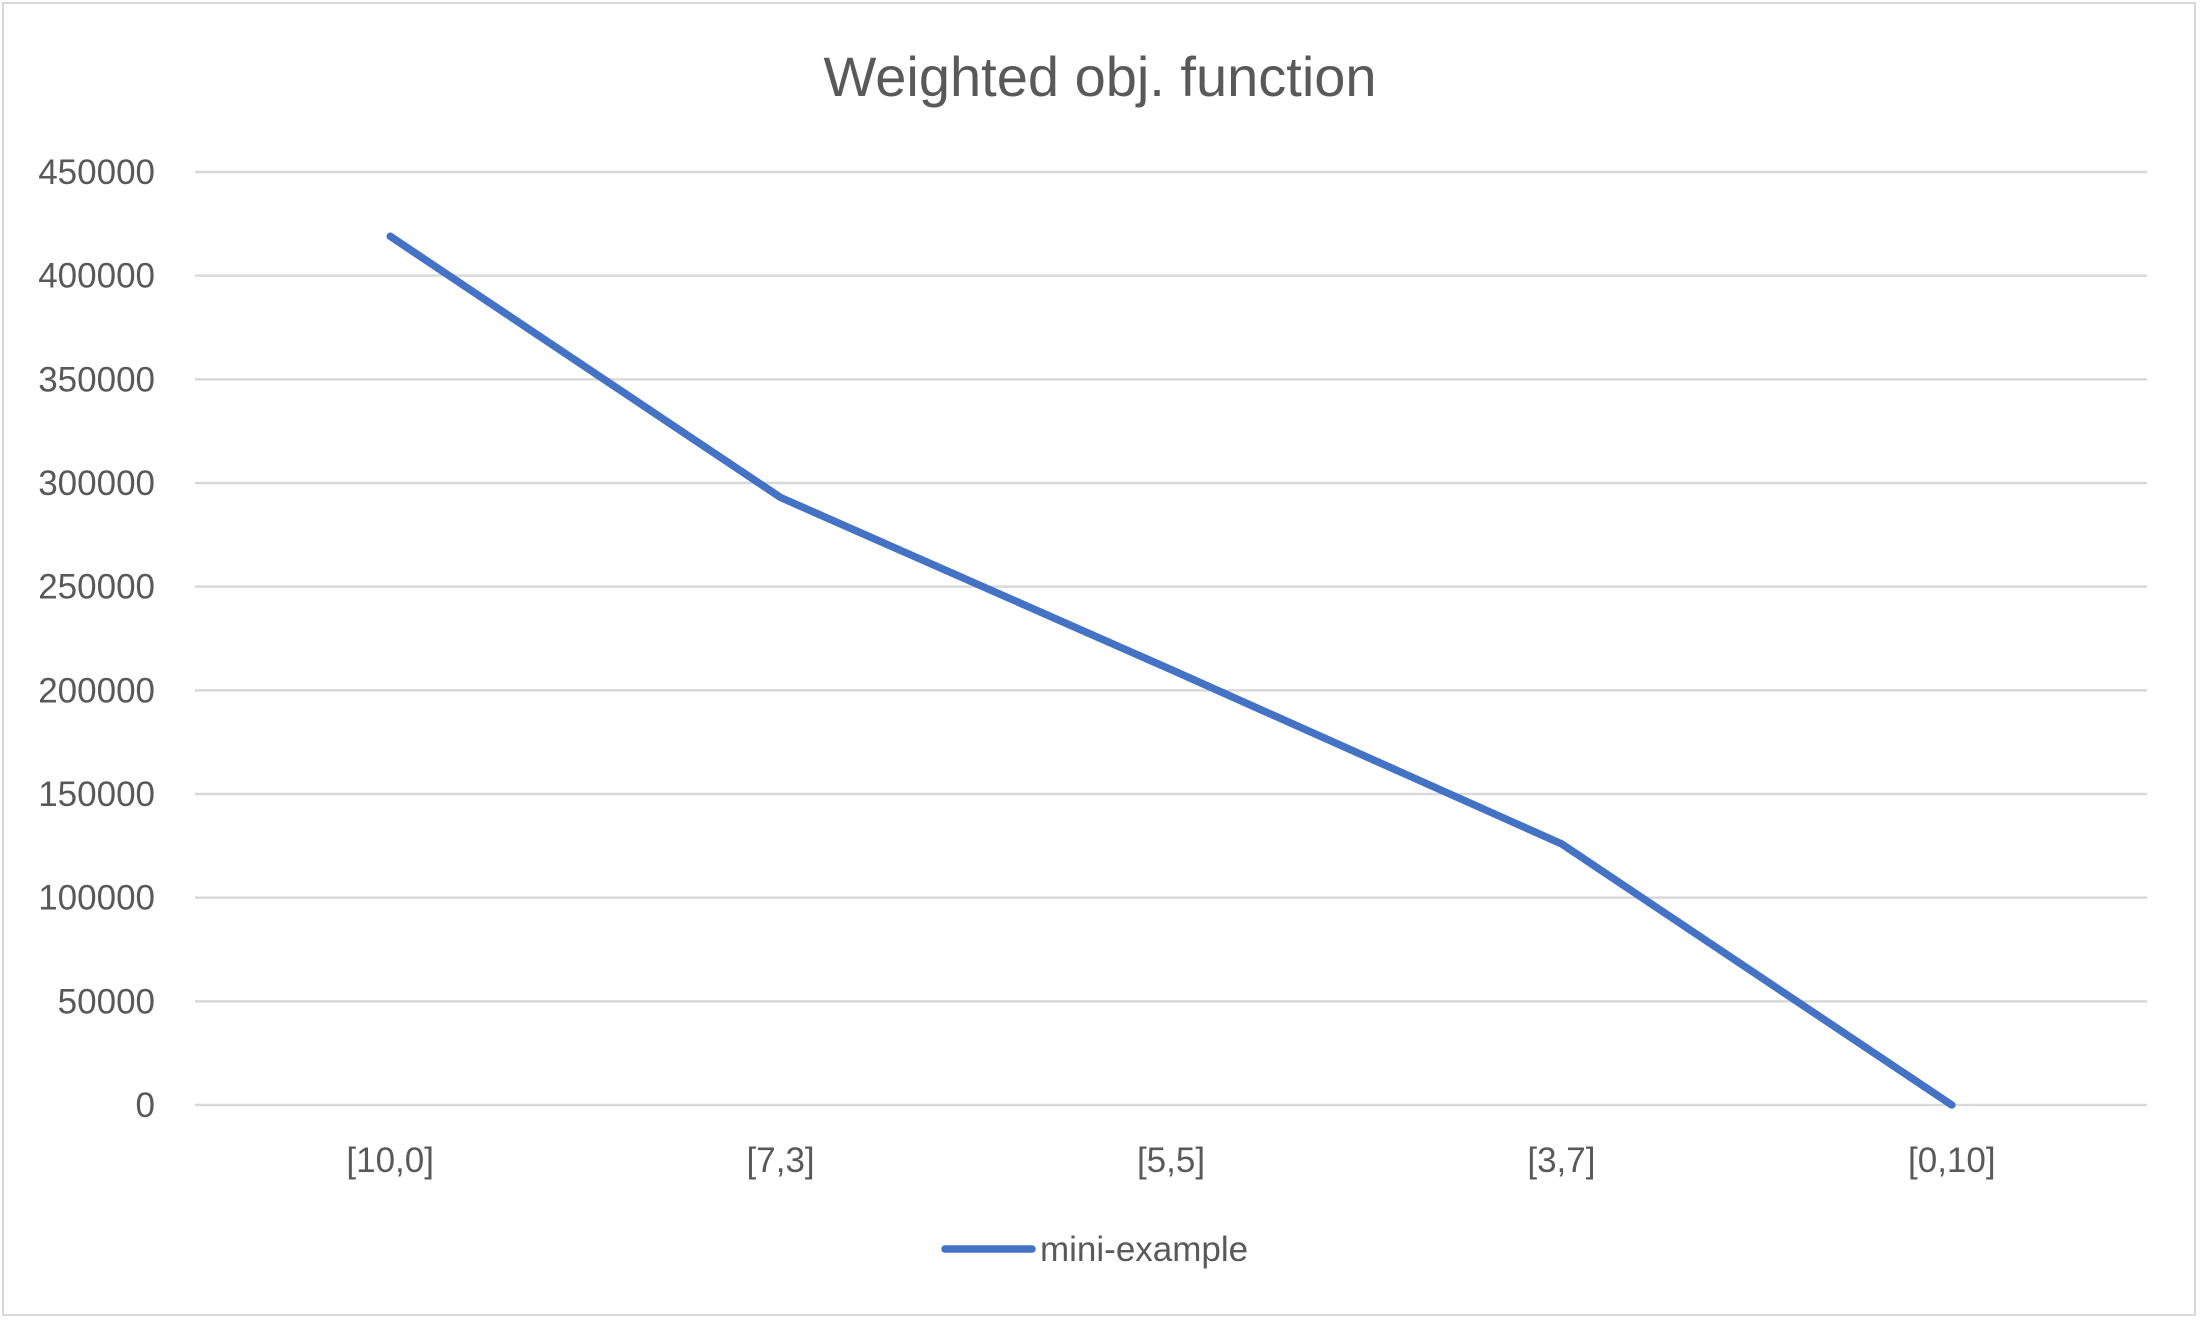  What do you see at coordinates (1099, 76) in the screenshot?
I see `chart-title: Weighted obj. function` at bounding box center [1099, 76].